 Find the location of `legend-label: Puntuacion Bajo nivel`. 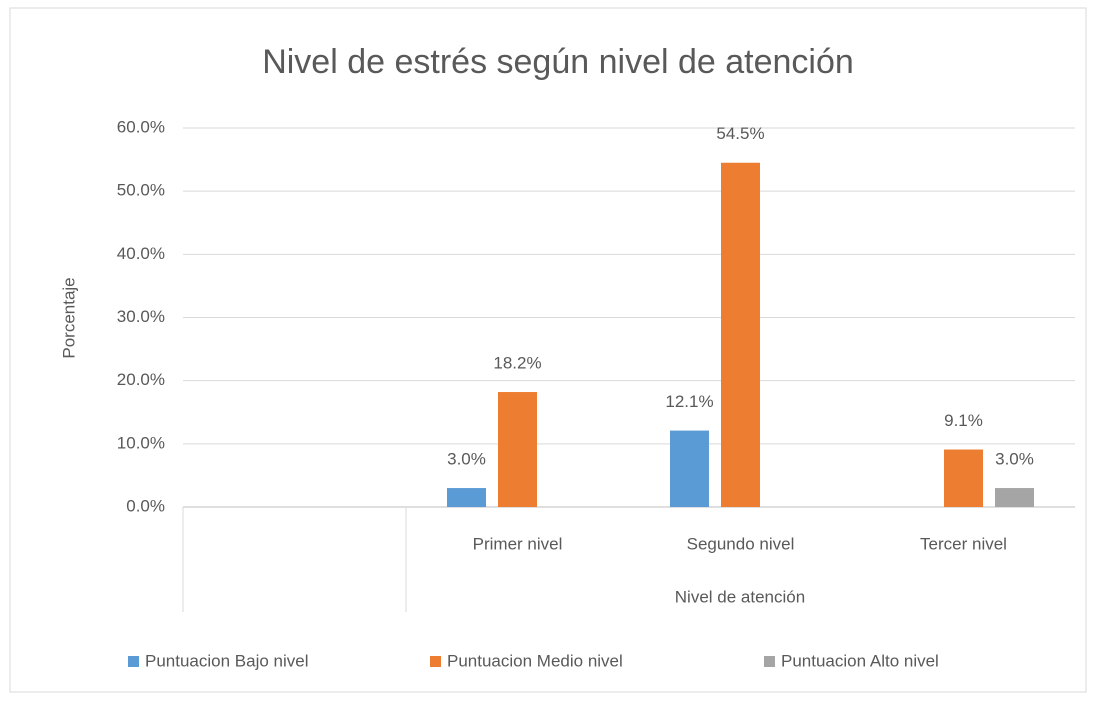

legend-label: Puntuacion Bajo nivel is located at coordinates (227, 660).